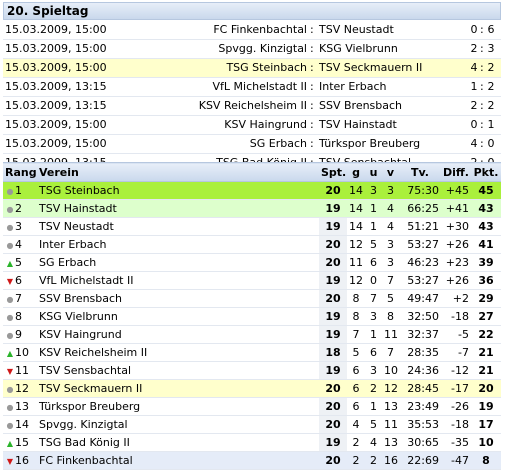 The height and width of the screenshot is (470, 505). I want to click on table-row: ● 13 Türkspor Breuberg 20 6 1 13 23:49 -26 19, so click(252, 406).